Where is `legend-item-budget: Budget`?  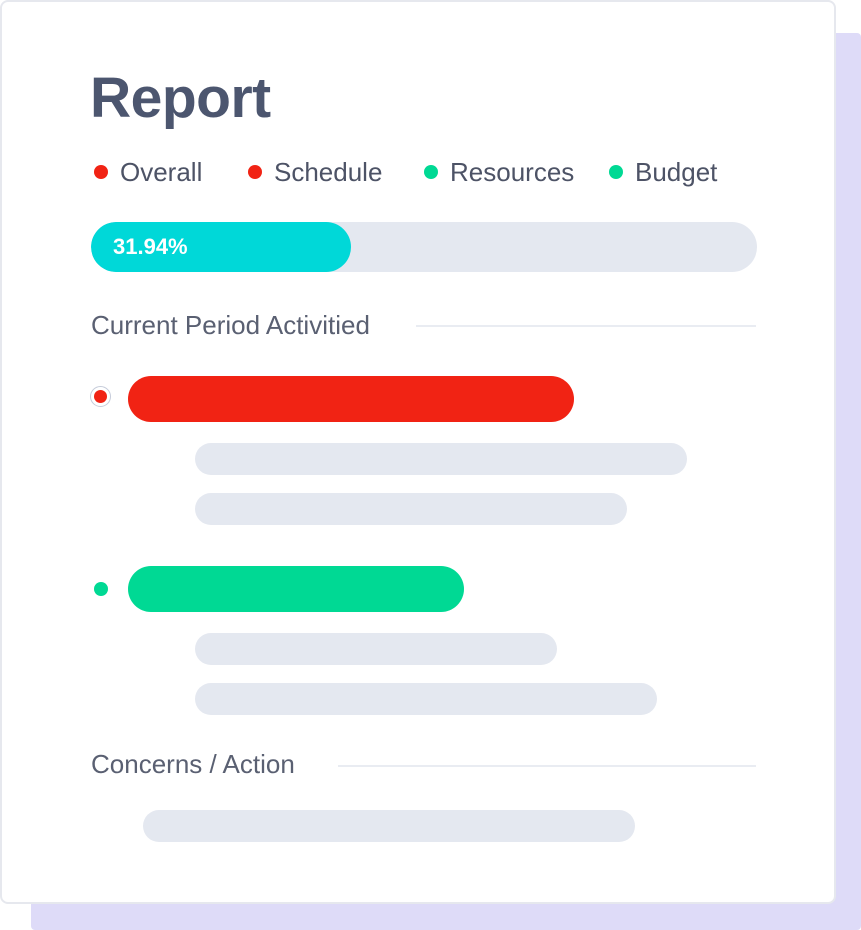 legend-item-budget: Budget is located at coordinates (663, 172).